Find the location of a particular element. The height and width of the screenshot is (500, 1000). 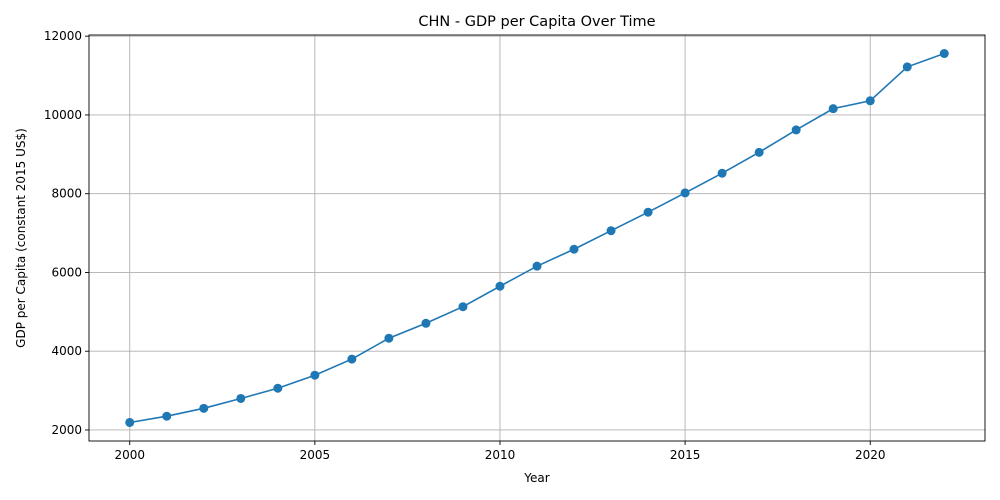

x-tick-label: 2000 is located at coordinates (129, 455).